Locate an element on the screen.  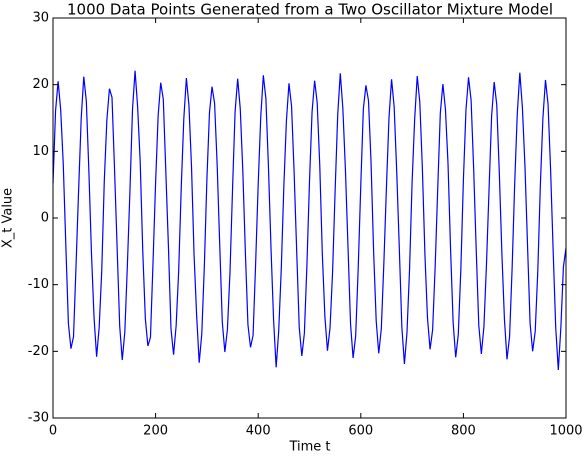
y-tick-label: -10 is located at coordinates (38, 284).